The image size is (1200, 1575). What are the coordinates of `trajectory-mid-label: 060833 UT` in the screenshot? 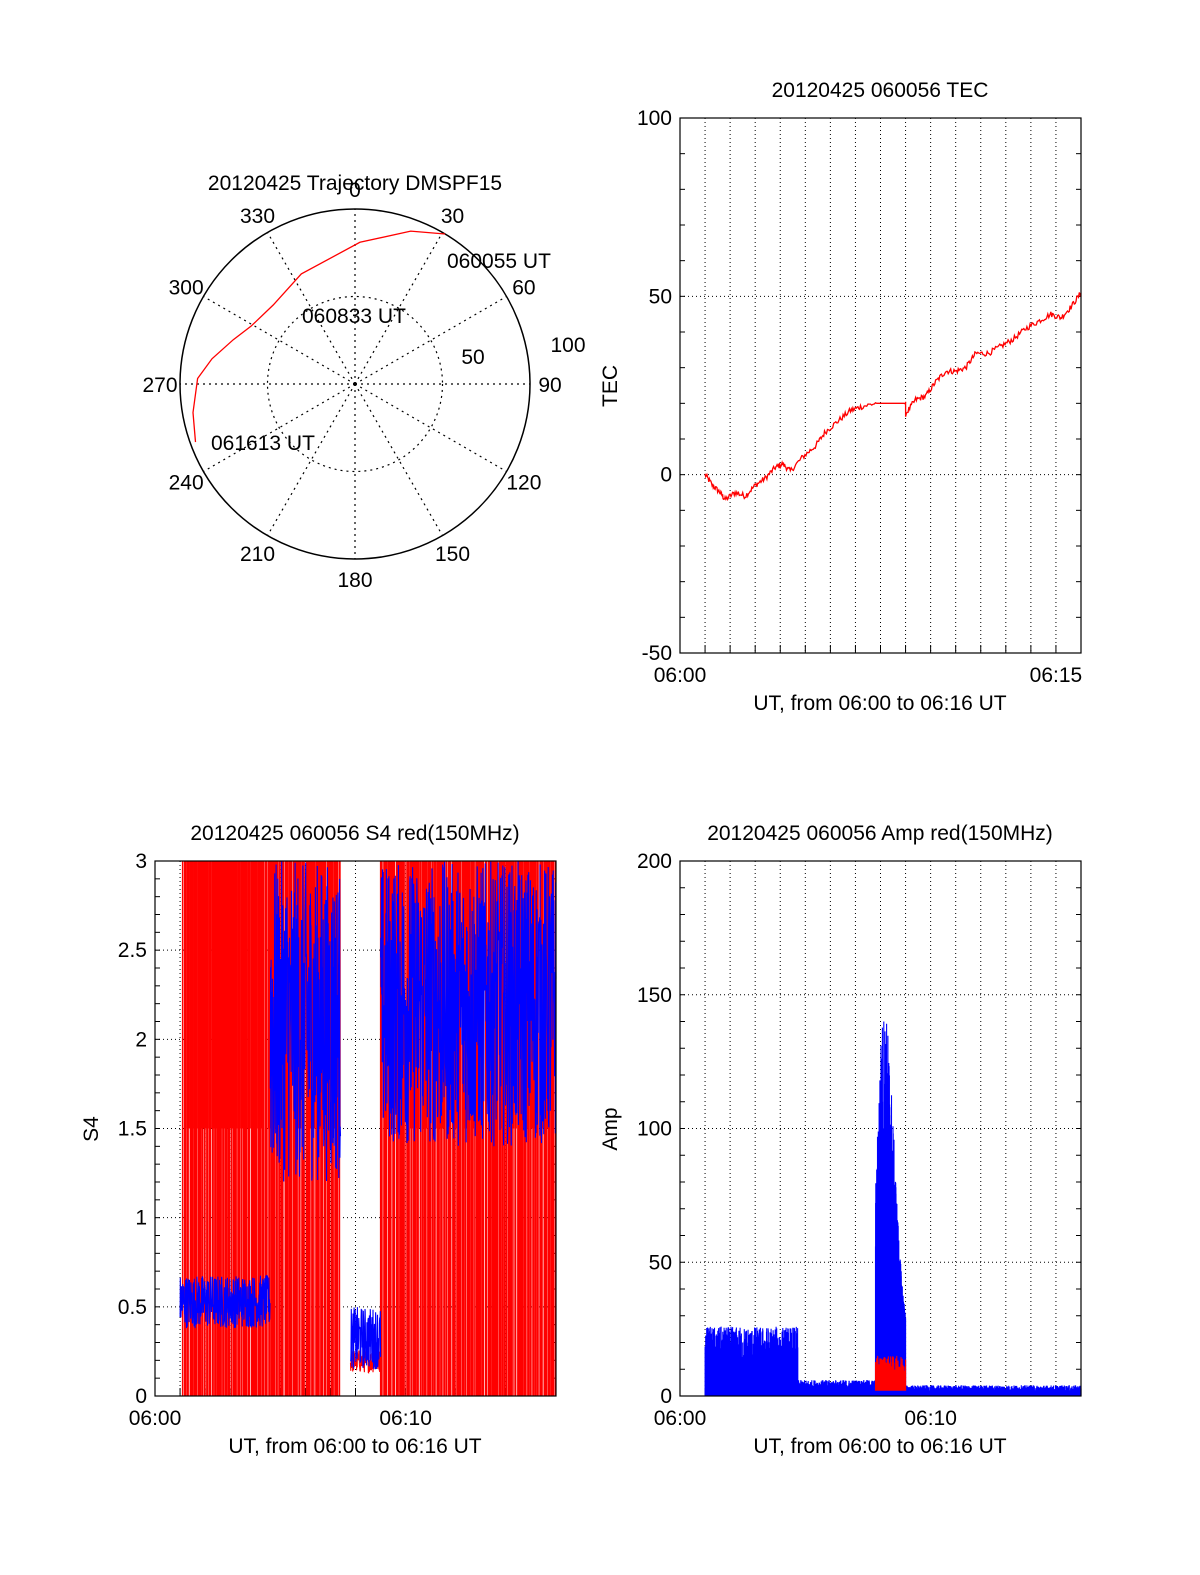 It's located at (354, 316).